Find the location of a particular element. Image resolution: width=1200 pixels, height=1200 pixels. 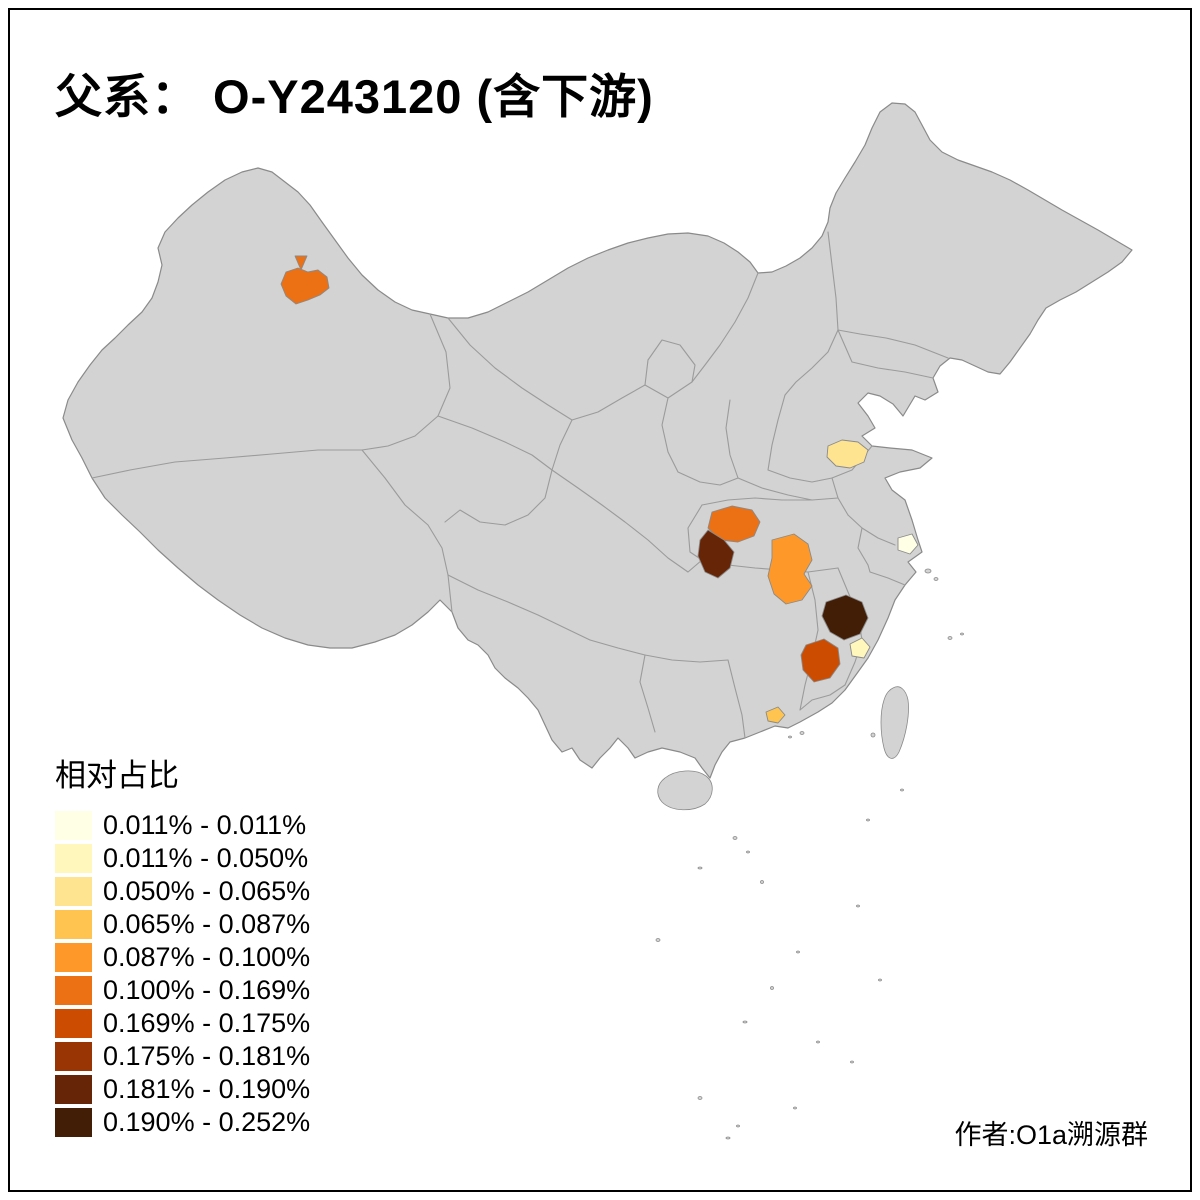

region-shandong-west is located at coordinates (847, 454).